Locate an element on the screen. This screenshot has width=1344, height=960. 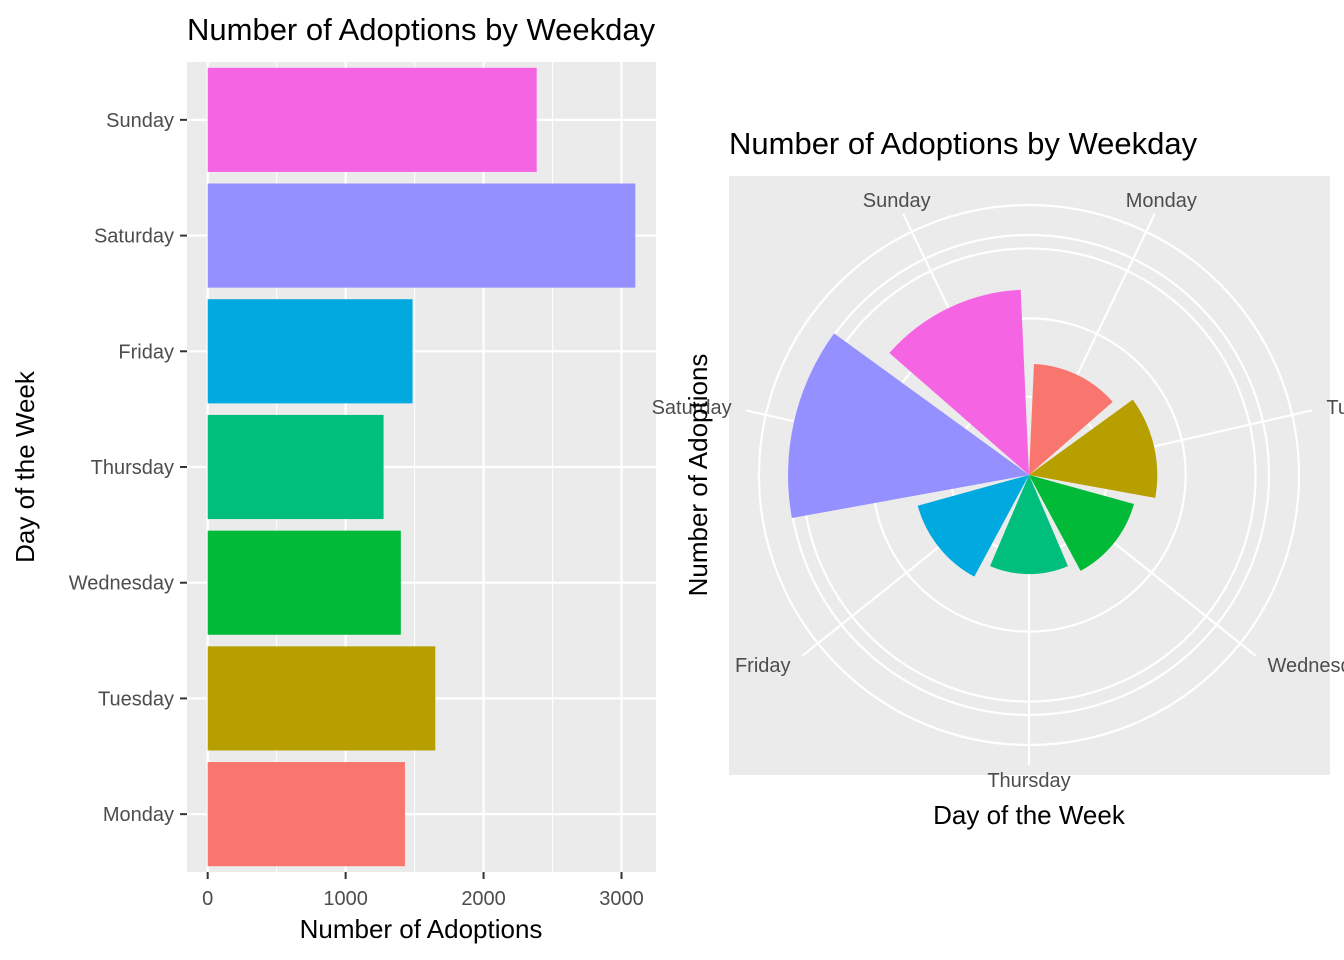
wedge-saturday is located at coordinates (908, 426).